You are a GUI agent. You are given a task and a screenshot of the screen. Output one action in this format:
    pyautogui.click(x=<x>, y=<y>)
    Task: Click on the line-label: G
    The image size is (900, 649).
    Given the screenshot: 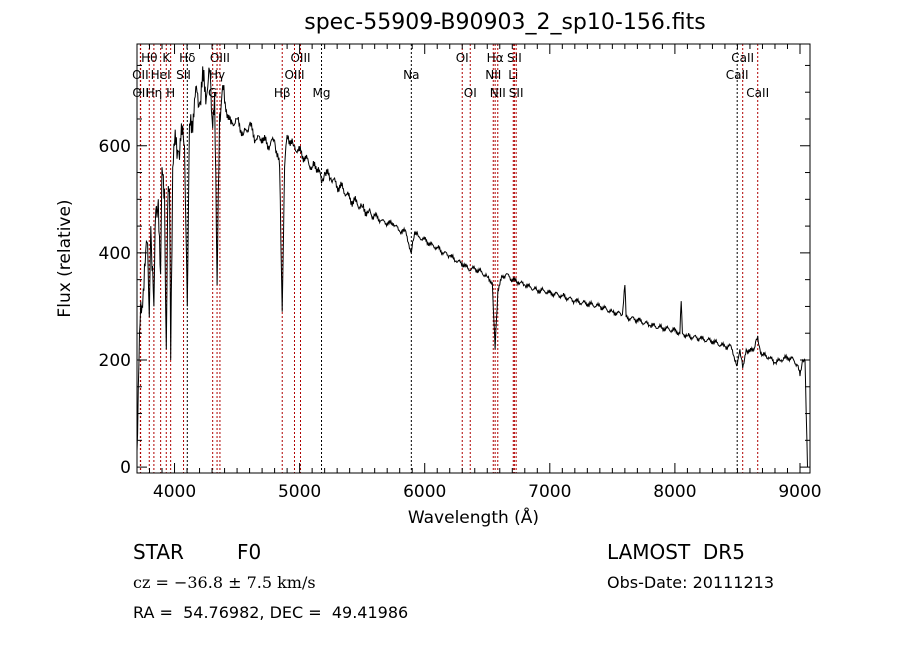 What is the action you would take?
    pyautogui.click(x=212, y=93)
    